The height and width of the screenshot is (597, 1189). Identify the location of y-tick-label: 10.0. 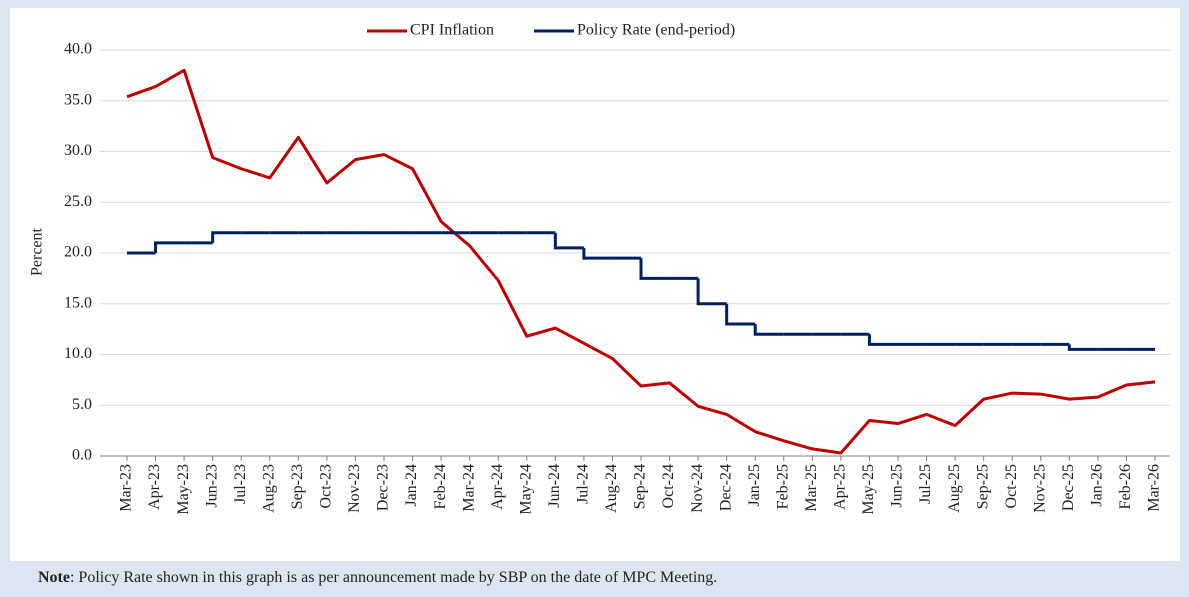
(78, 353).